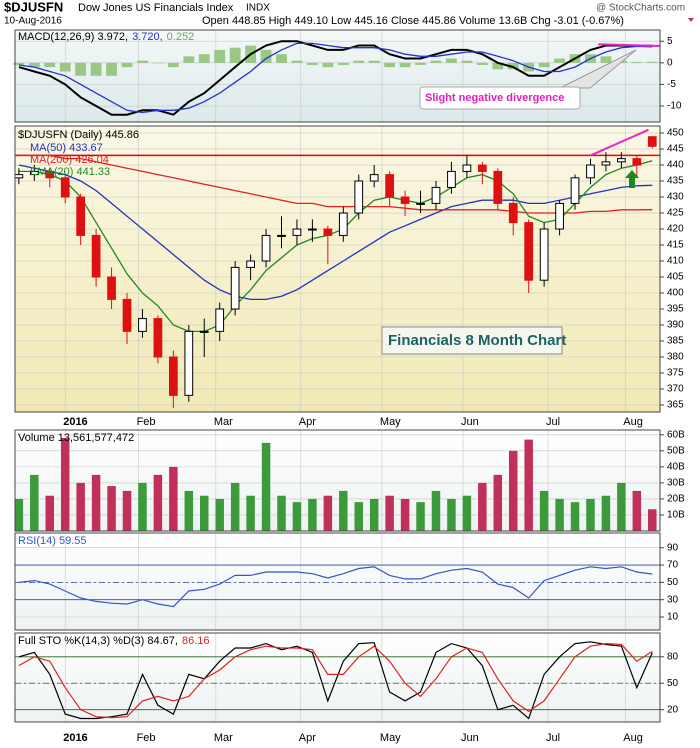 The width and height of the screenshot is (700, 748). I want to click on y-tick-label: 445, so click(675, 149).